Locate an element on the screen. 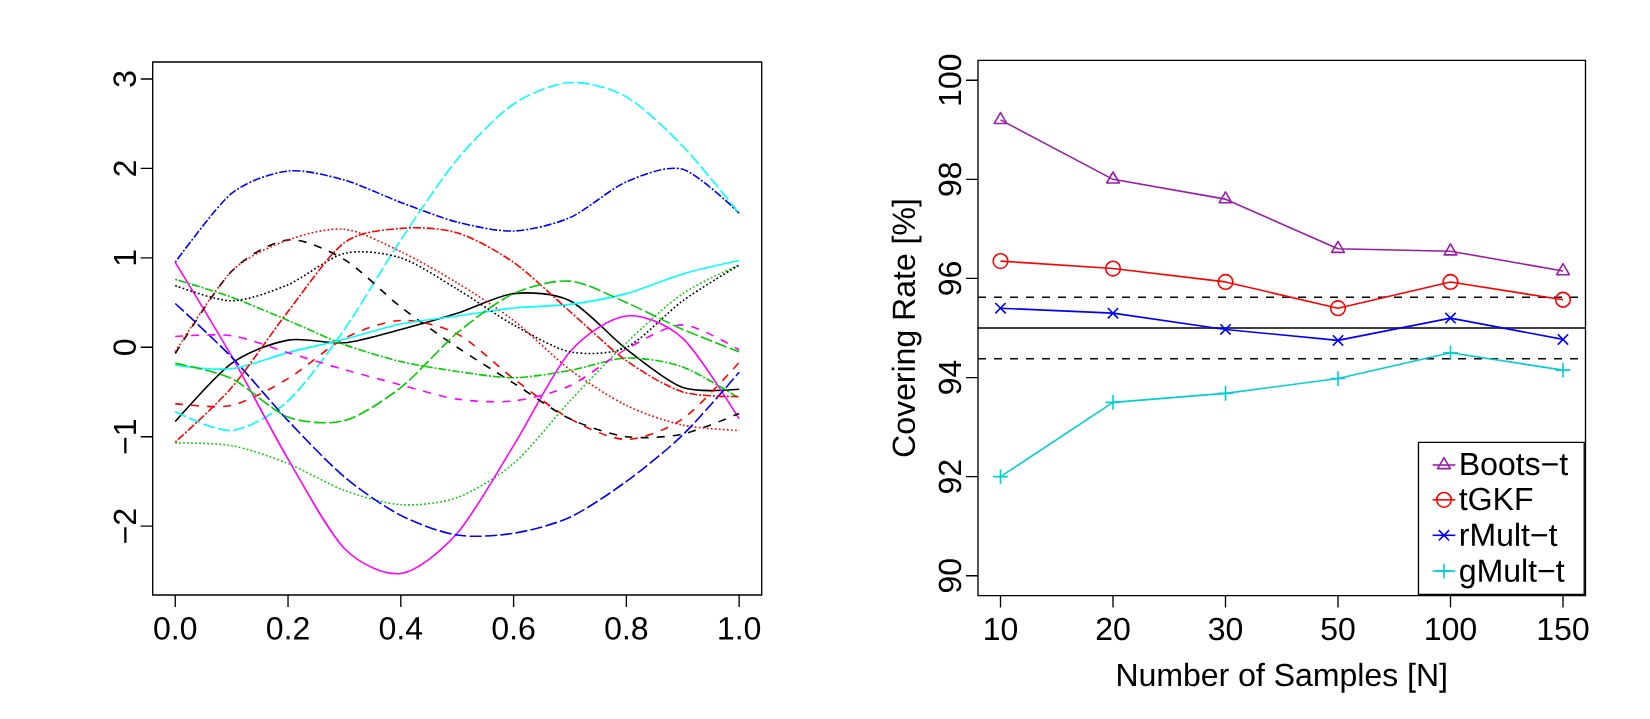 The width and height of the screenshot is (1650, 719). y-tick-label: 96 is located at coordinates (950, 278).